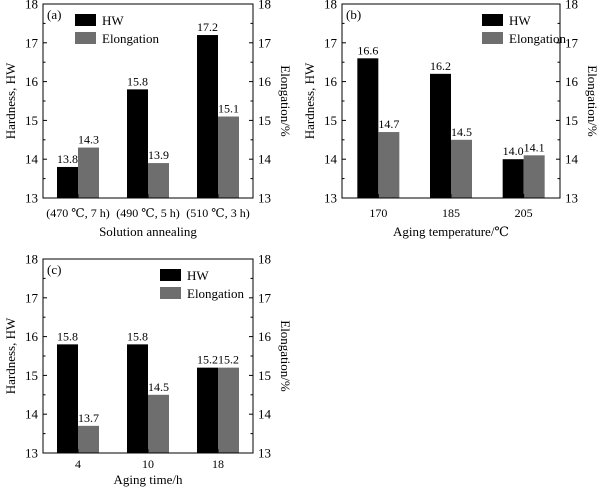 The image size is (600, 488). I want to click on elongation-value-label-3: 15.1, so click(228, 109).